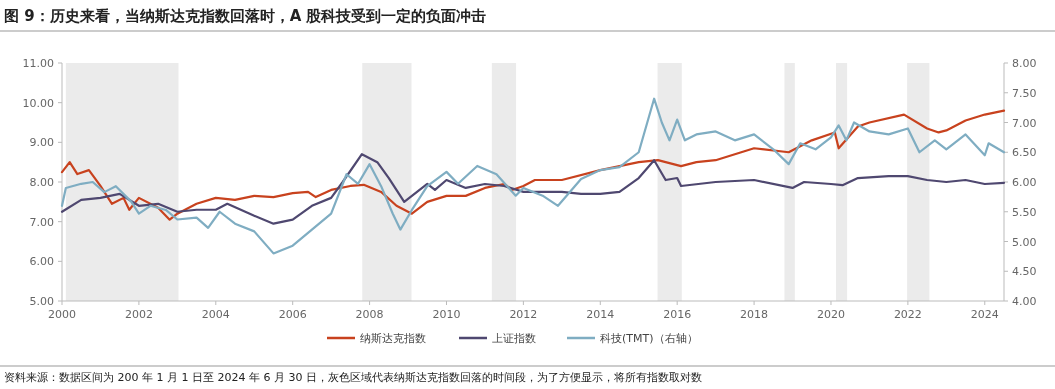 This screenshot has width=1055, height=389. What do you see at coordinates (292, 314) in the screenshot?
I see `x-tick-label: 2006` at bounding box center [292, 314].